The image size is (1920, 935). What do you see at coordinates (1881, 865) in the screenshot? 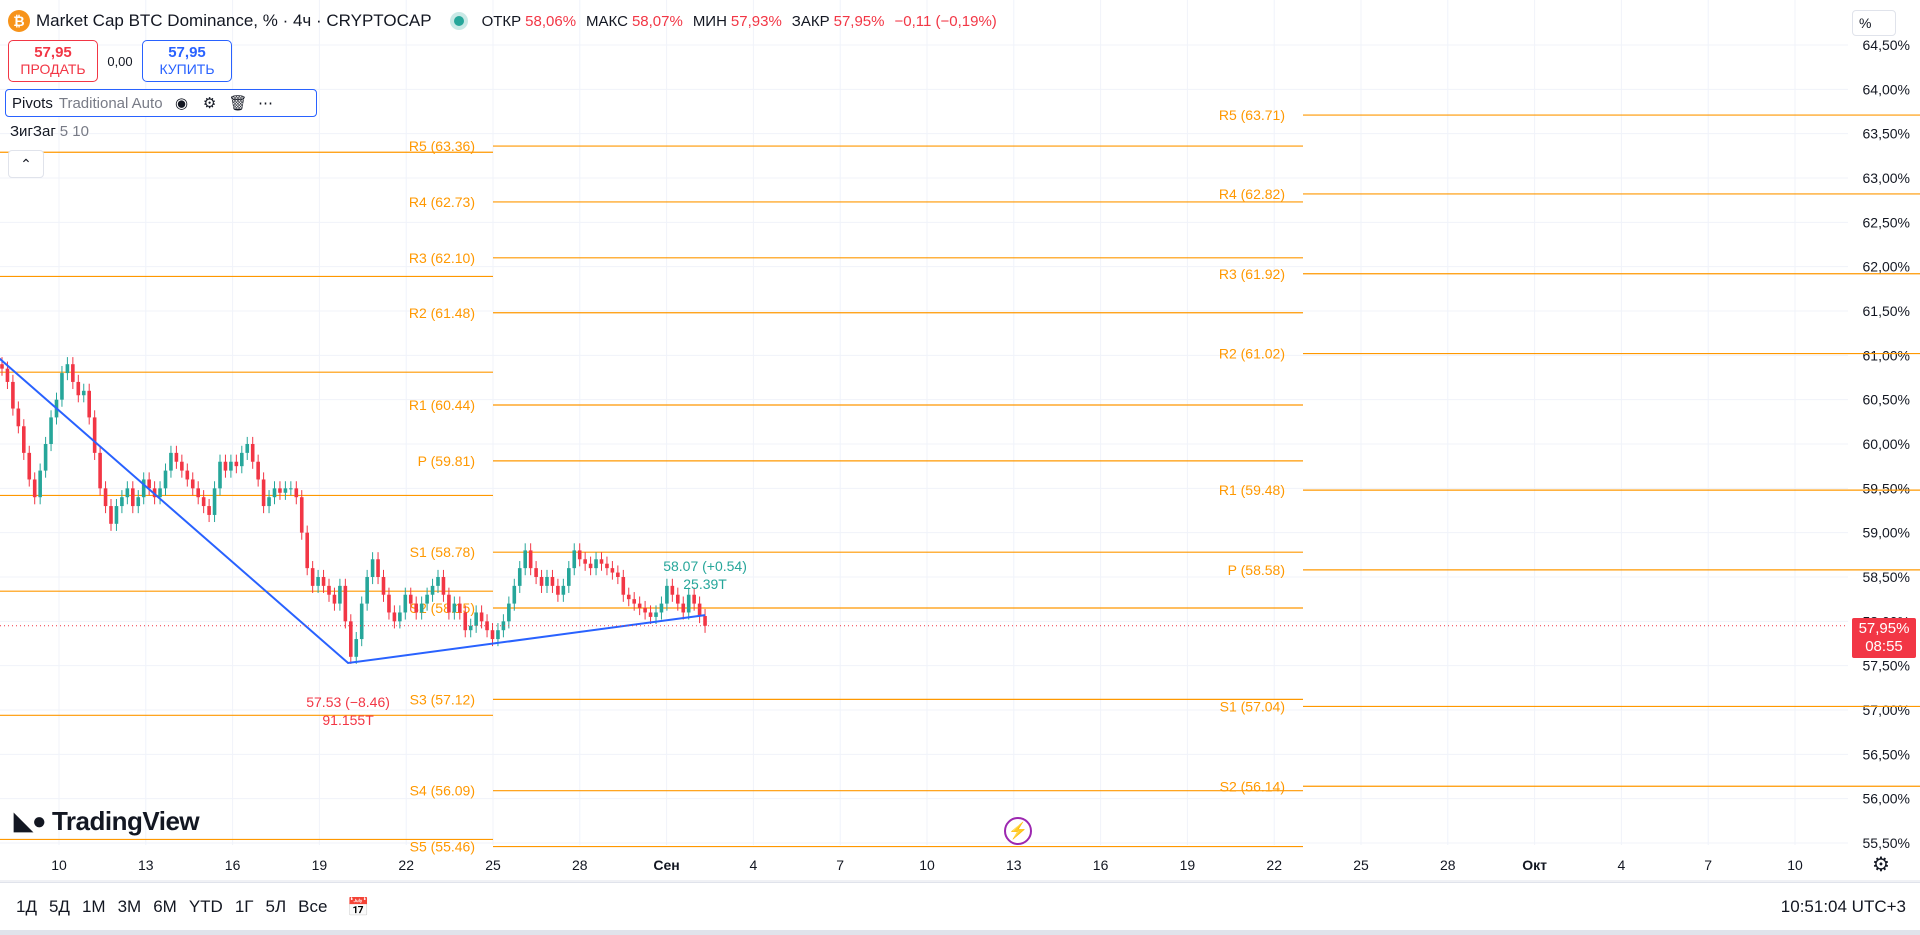
I see `chart-settings-icon: ⚙` at bounding box center [1881, 865].